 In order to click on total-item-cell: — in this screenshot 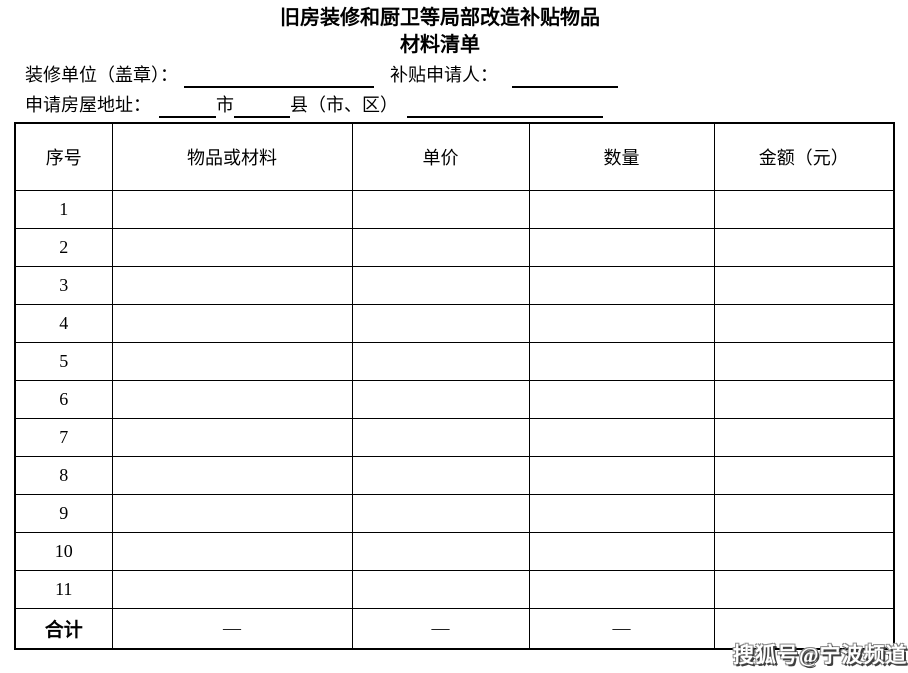, I will do `click(232, 628)`.